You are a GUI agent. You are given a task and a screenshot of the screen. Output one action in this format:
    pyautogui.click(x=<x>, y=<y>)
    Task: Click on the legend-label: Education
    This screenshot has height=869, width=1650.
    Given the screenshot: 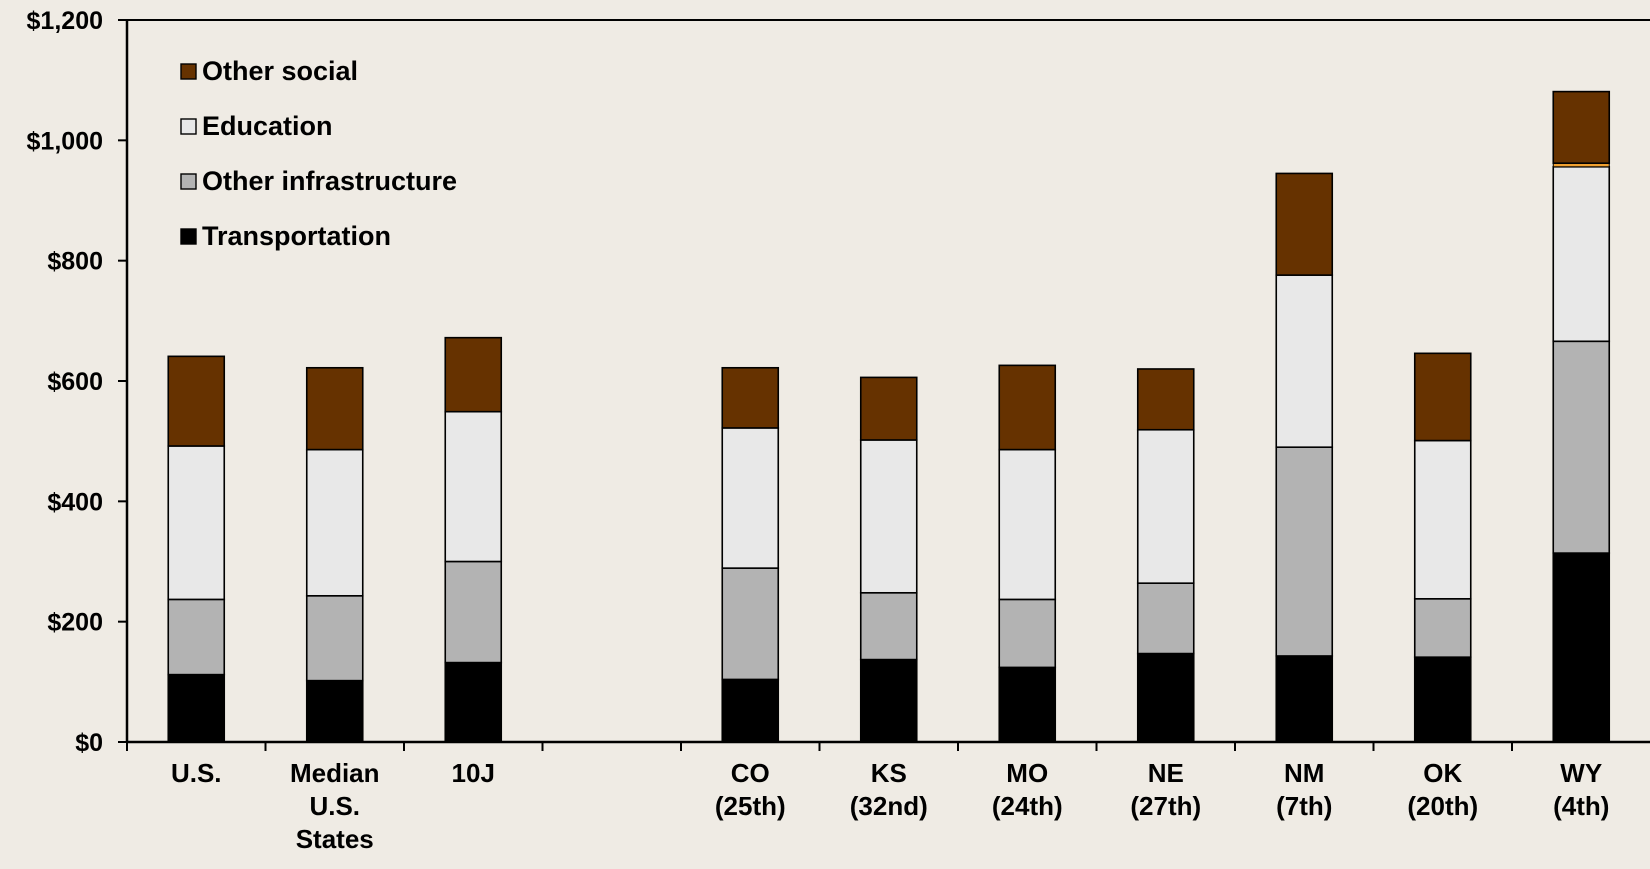 What is the action you would take?
    pyautogui.click(x=267, y=126)
    